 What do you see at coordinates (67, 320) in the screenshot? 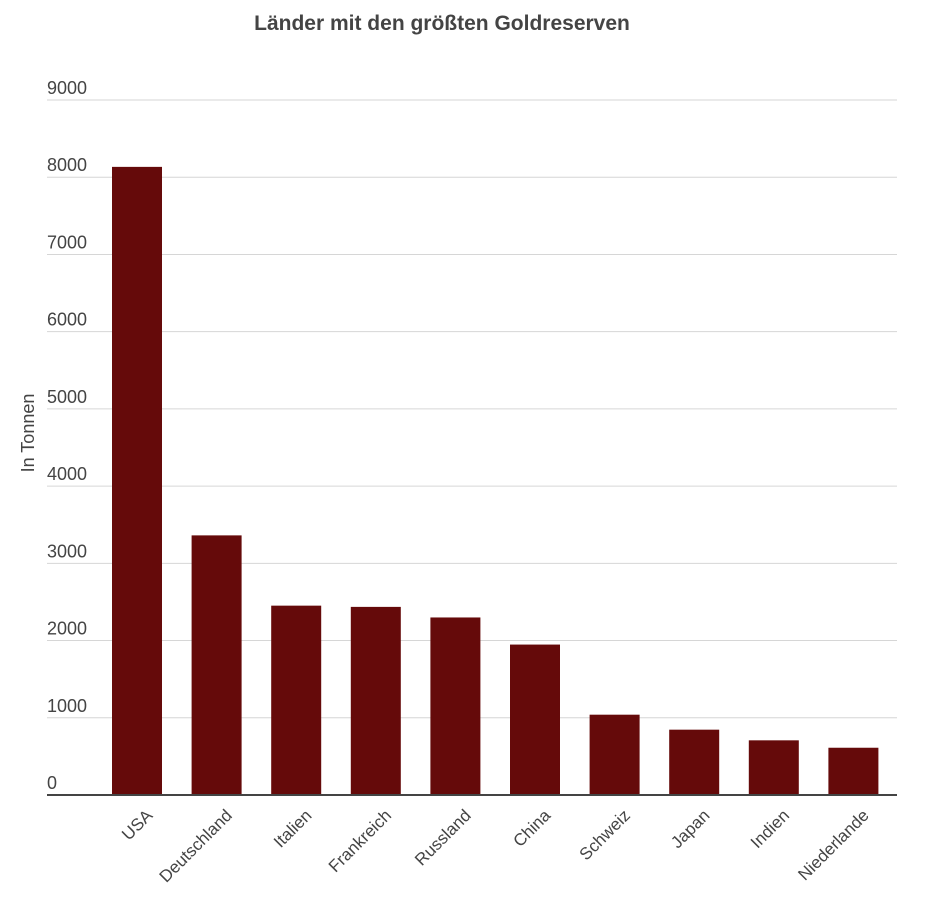
I see `y-tick-label: 6000` at bounding box center [67, 320].